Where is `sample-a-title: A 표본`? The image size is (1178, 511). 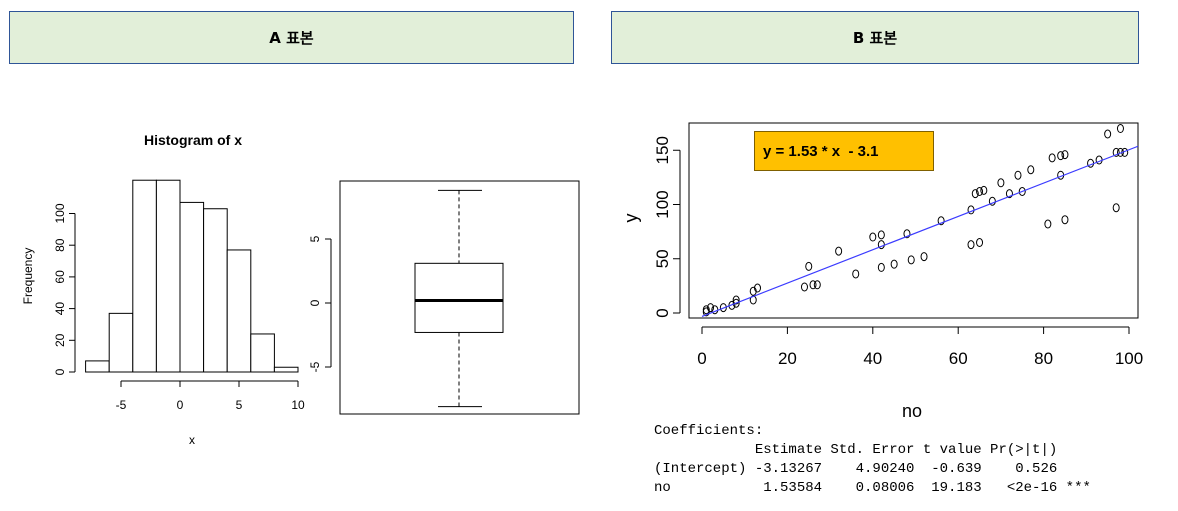 sample-a-title: A 표본 is located at coordinates (291, 38).